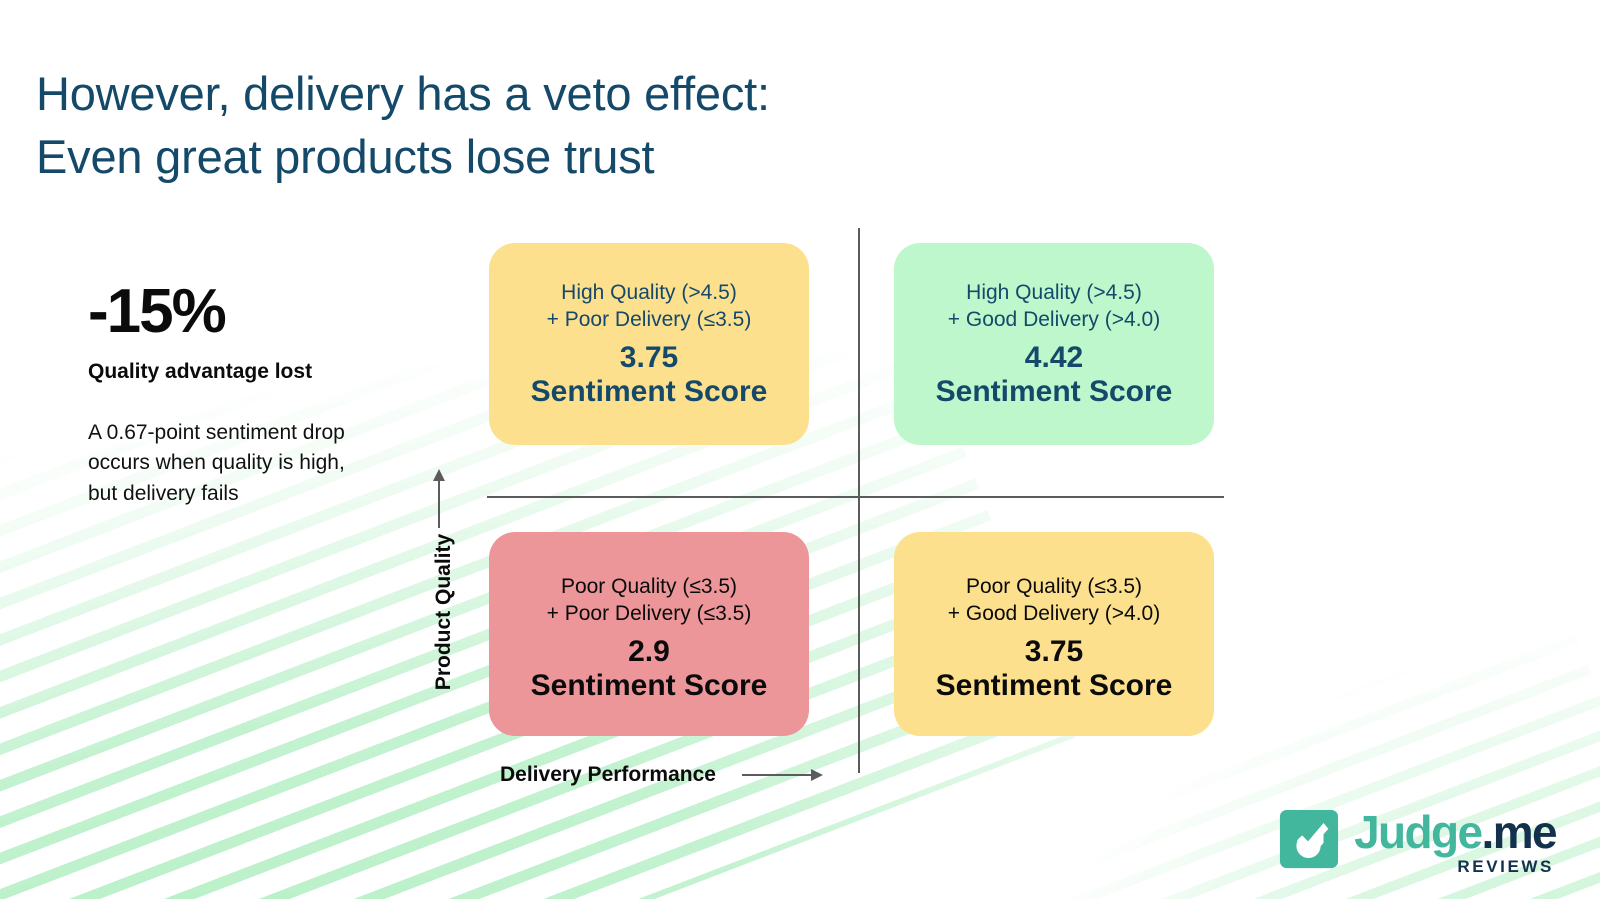 The image size is (1600, 899). I want to click on judgeme-wordmark: Judge.me REVIEWS, so click(1456, 841).